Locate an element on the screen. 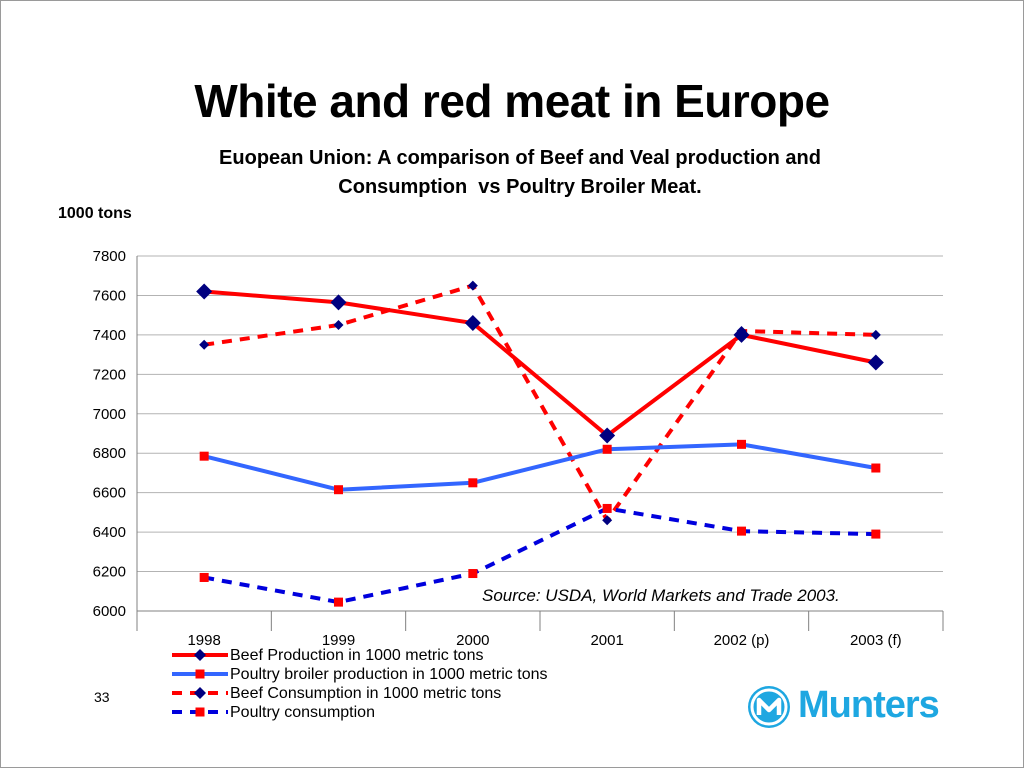 Image resolution: width=1024 pixels, height=768 pixels. x-tick-label: 2001 is located at coordinates (606, 640).